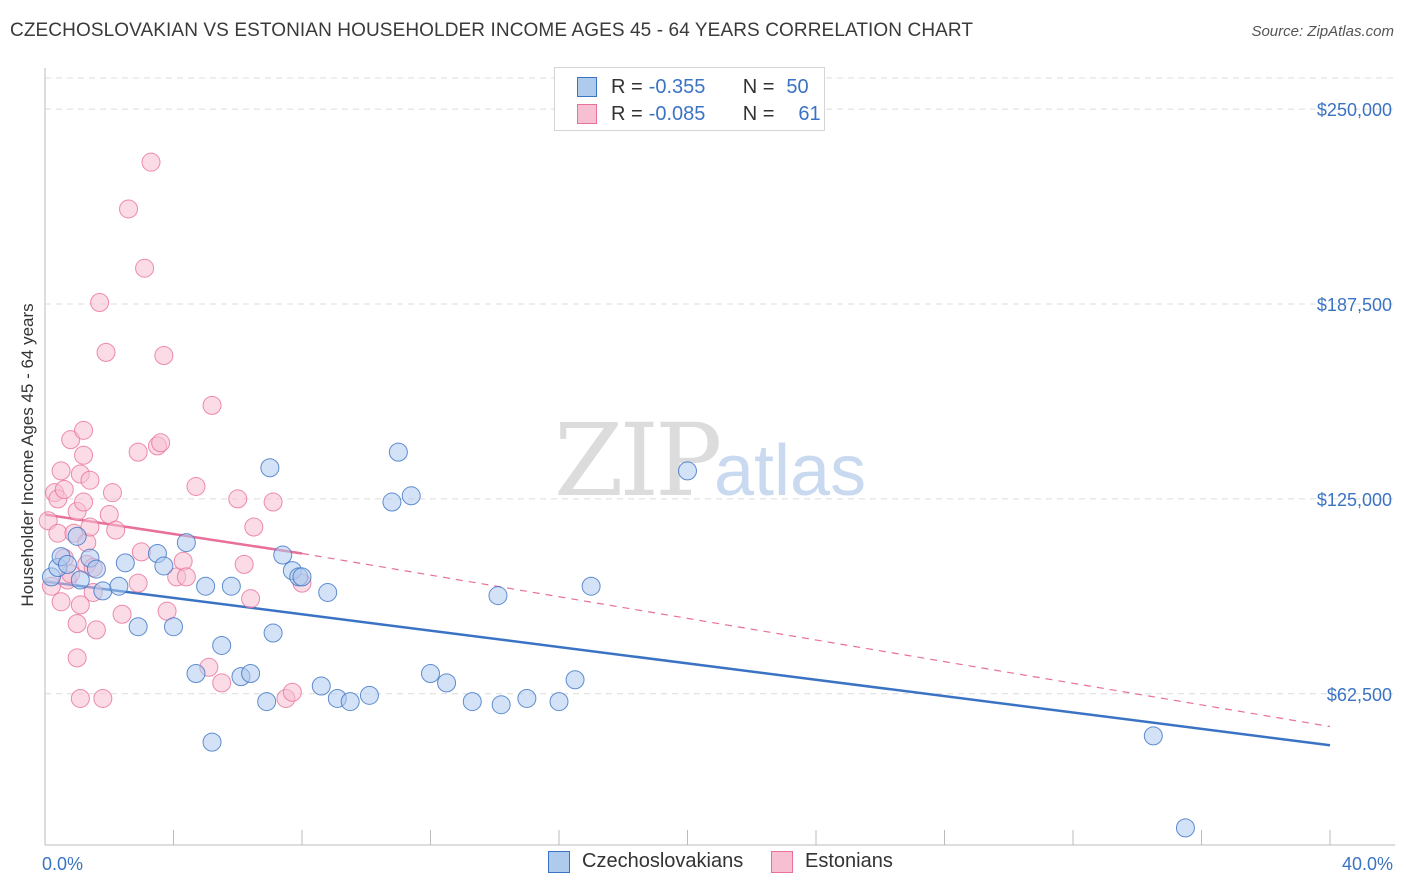  What do you see at coordinates (677, 113) in the screenshot?
I see `legend-r-value: -0.085` at bounding box center [677, 113].